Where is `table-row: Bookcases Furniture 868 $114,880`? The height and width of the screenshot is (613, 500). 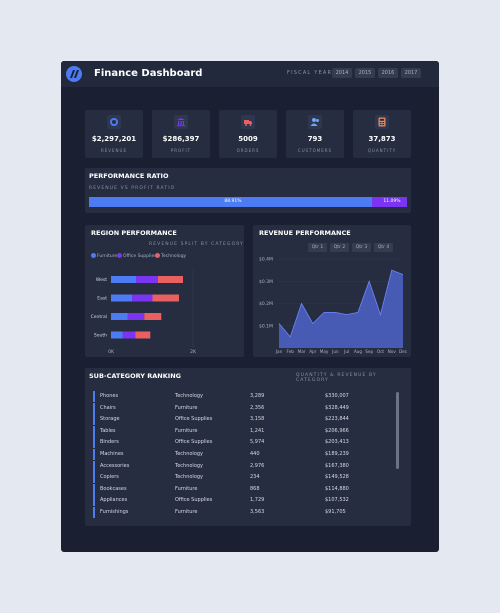
table-row: Bookcases Furniture 868 $114,880 is located at coordinates (255, 489).